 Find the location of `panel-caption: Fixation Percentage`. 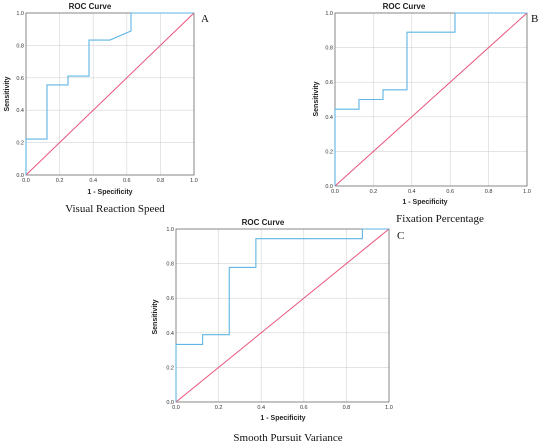

panel-caption: Fixation Percentage is located at coordinates (440, 219).